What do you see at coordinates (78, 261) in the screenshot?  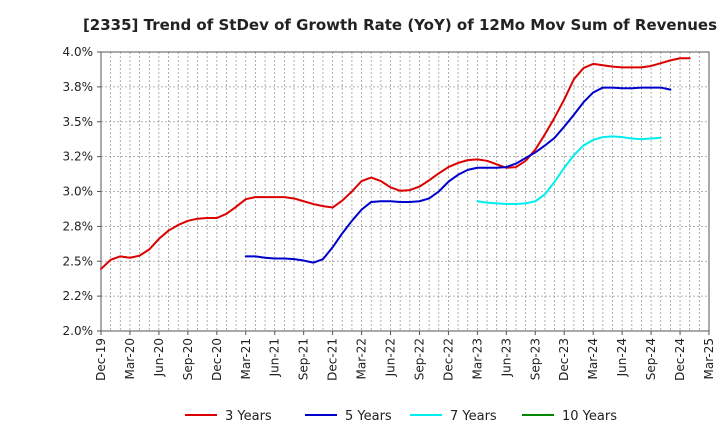 I see `y-tick-label: 2.5%` at bounding box center [78, 261].